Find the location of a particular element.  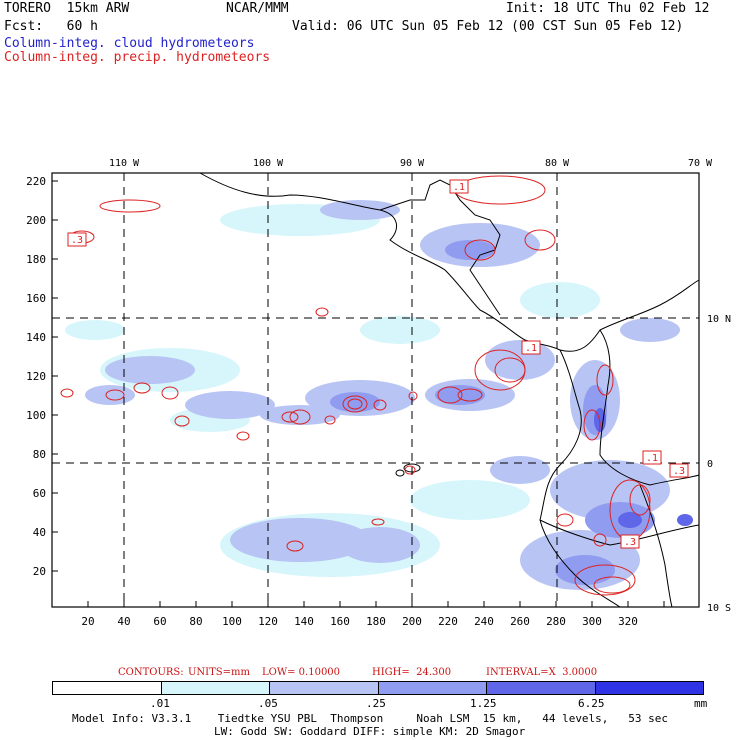

y-tick-label: 220 is located at coordinates (36, 181).